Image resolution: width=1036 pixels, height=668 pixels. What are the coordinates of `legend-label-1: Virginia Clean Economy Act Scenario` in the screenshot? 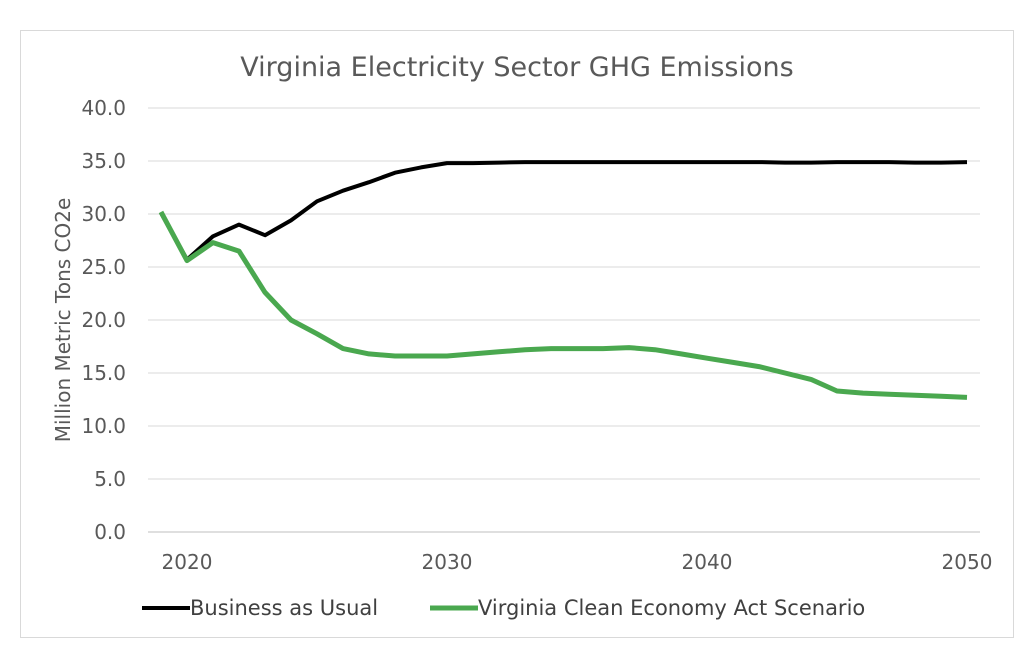 It's located at (671, 608).